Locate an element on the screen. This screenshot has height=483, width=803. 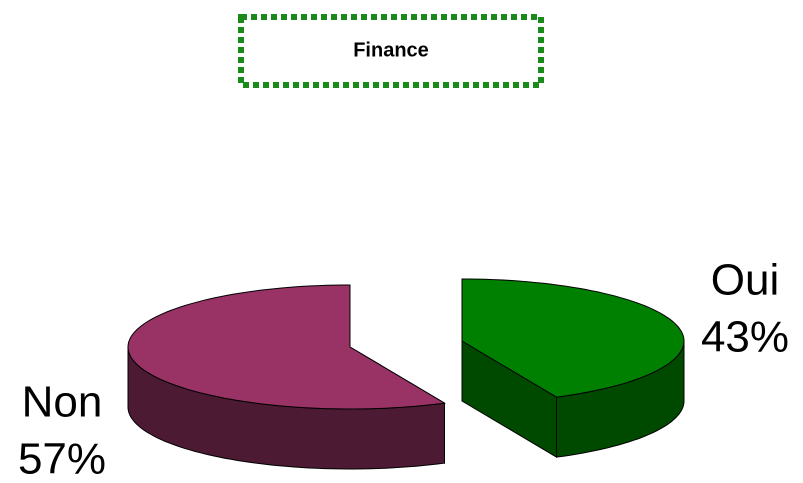
slice-value-label: 57% is located at coordinates (62, 459).